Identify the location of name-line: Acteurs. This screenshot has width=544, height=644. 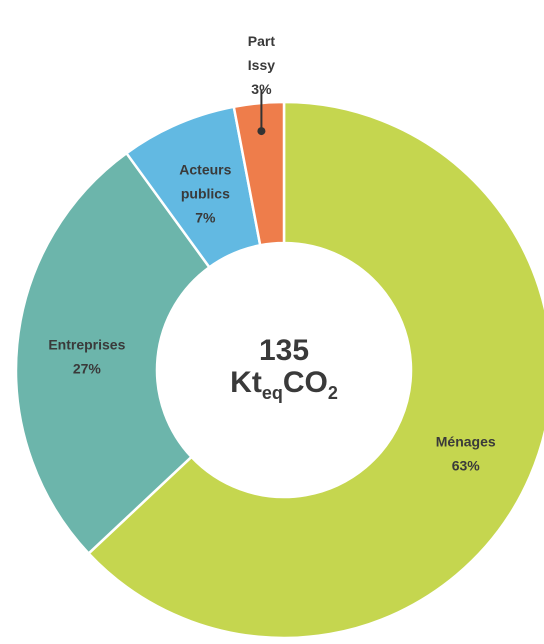
(205, 169).